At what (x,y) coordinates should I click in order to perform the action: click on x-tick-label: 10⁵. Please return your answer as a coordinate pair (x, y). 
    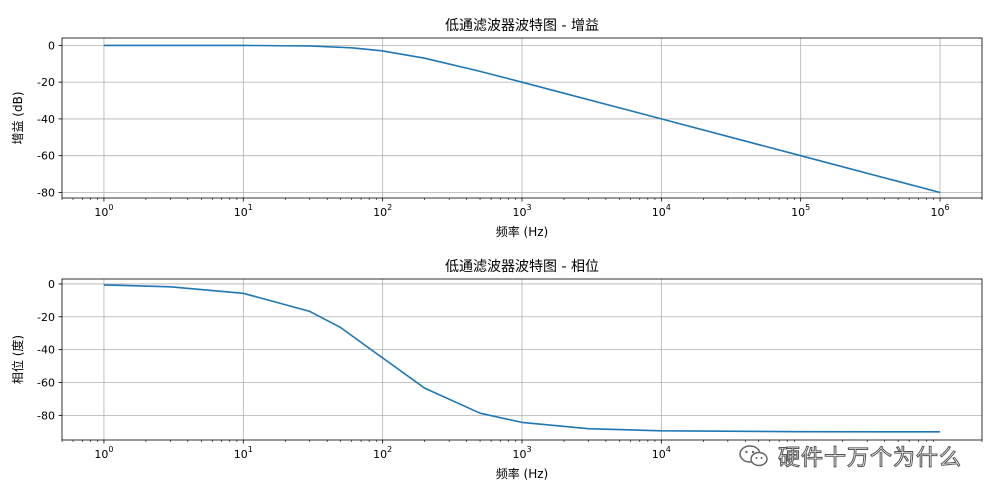
    Looking at the image, I should click on (800, 211).